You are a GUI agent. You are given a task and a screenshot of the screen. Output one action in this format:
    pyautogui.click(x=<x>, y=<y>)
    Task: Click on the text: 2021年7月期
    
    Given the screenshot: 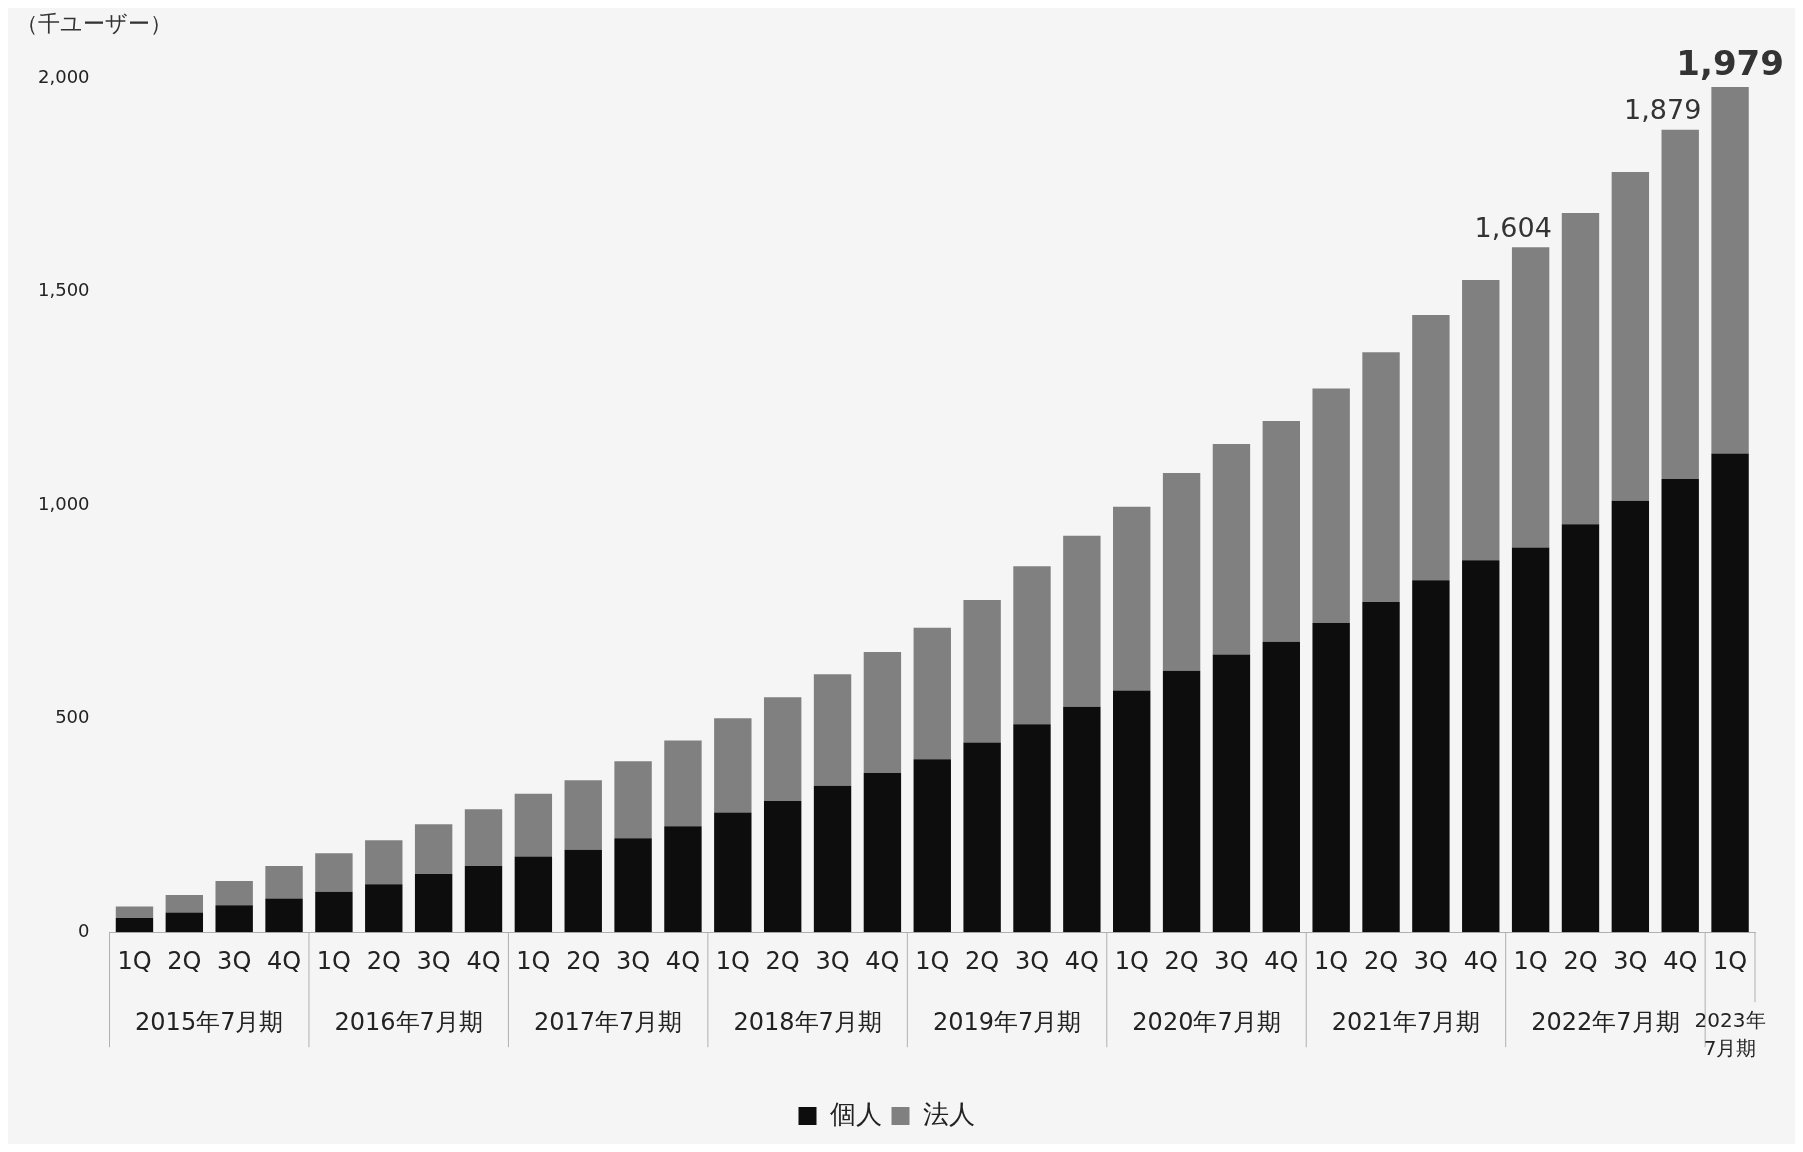 What is the action you would take?
    pyautogui.click(x=1406, y=1022)
    